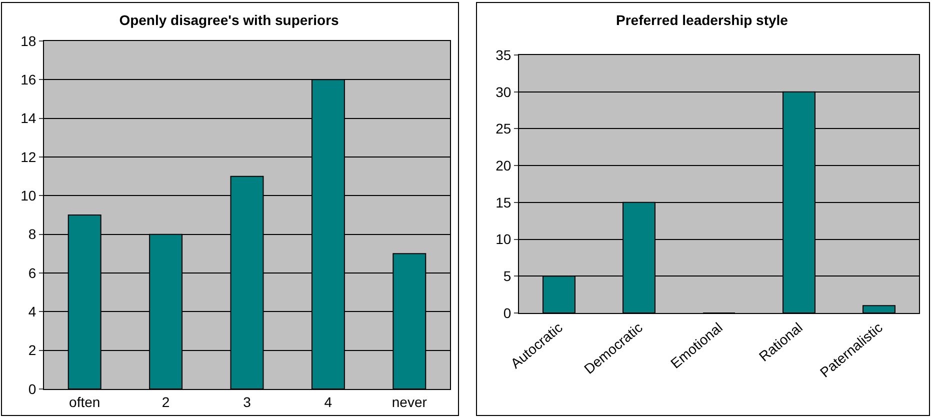 The image size is (932, 420). Describe the element at coordinates (28, 40) in the screenshot. I see `y-tick-label: 18` at that location.